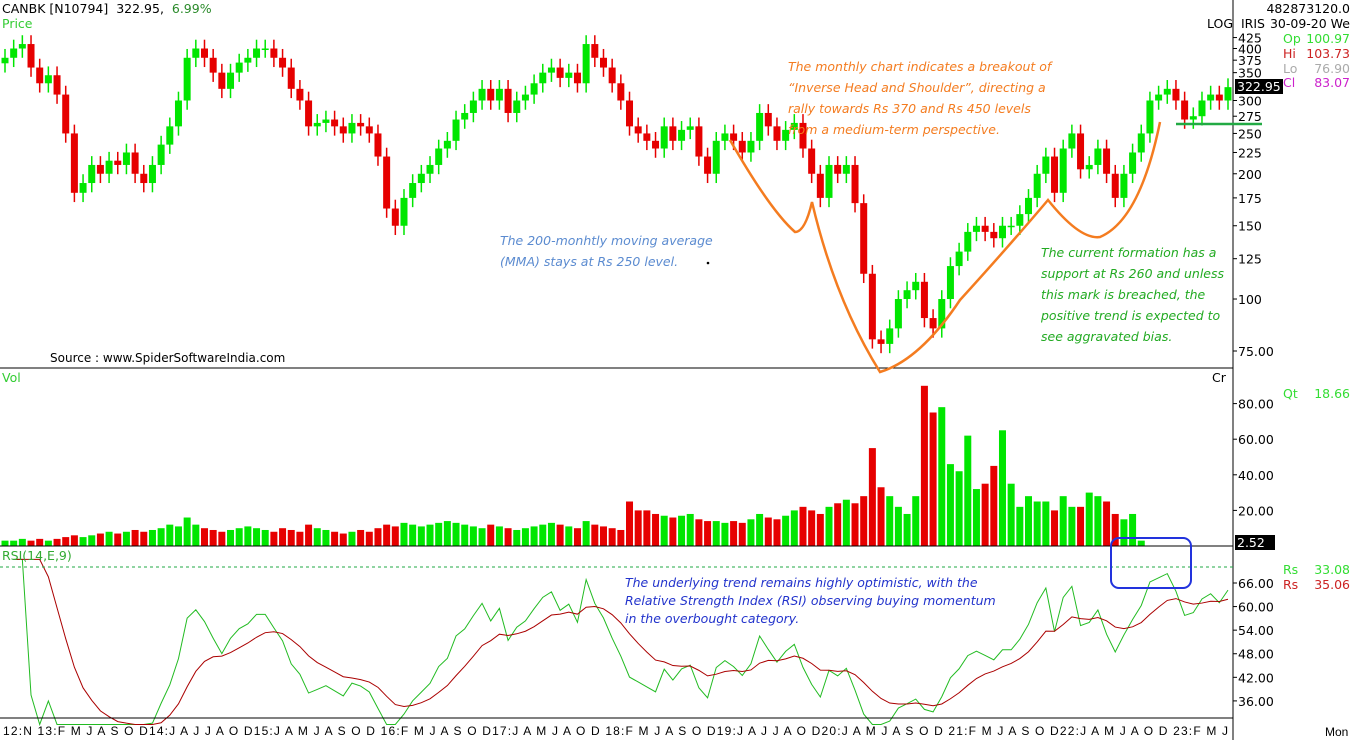 This screenshot has height=740, width=1352. Describe the element at coordinates (1289, 82) in the screenshot. I see `close-label: Cl` at that location.